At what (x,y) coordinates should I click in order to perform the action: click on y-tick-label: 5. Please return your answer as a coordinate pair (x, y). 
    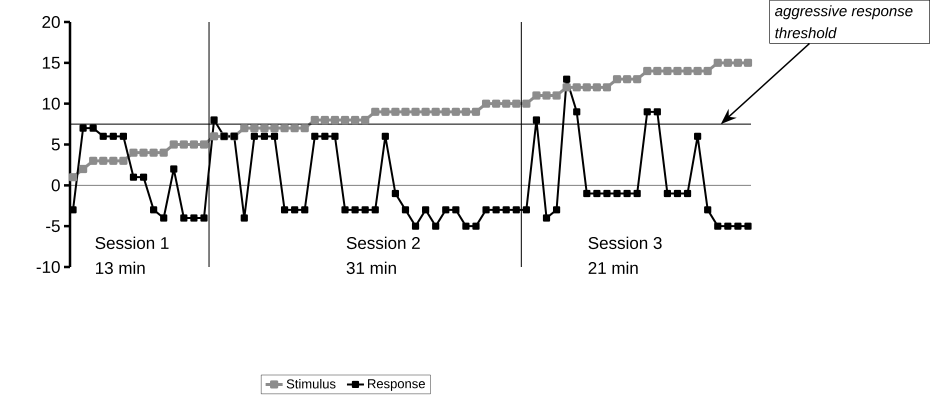
    Looking at the image, I should click on (56, 144).